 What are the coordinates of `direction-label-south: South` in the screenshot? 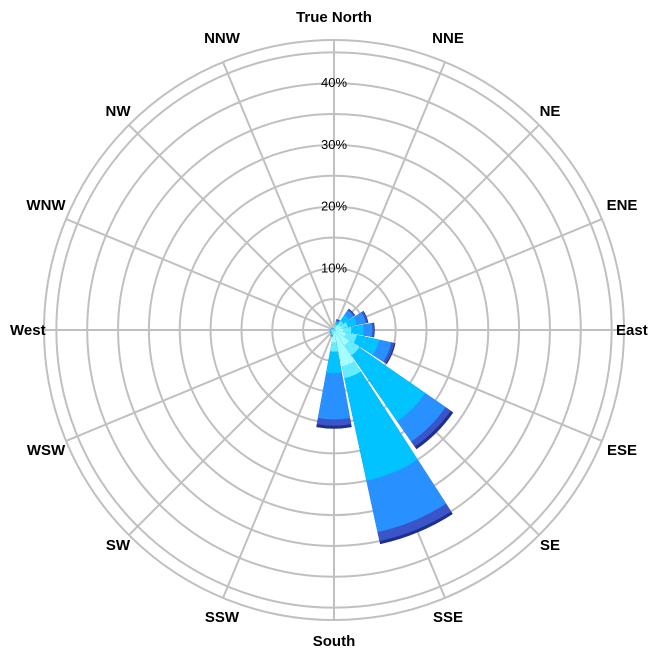 It's located at (334, 641).